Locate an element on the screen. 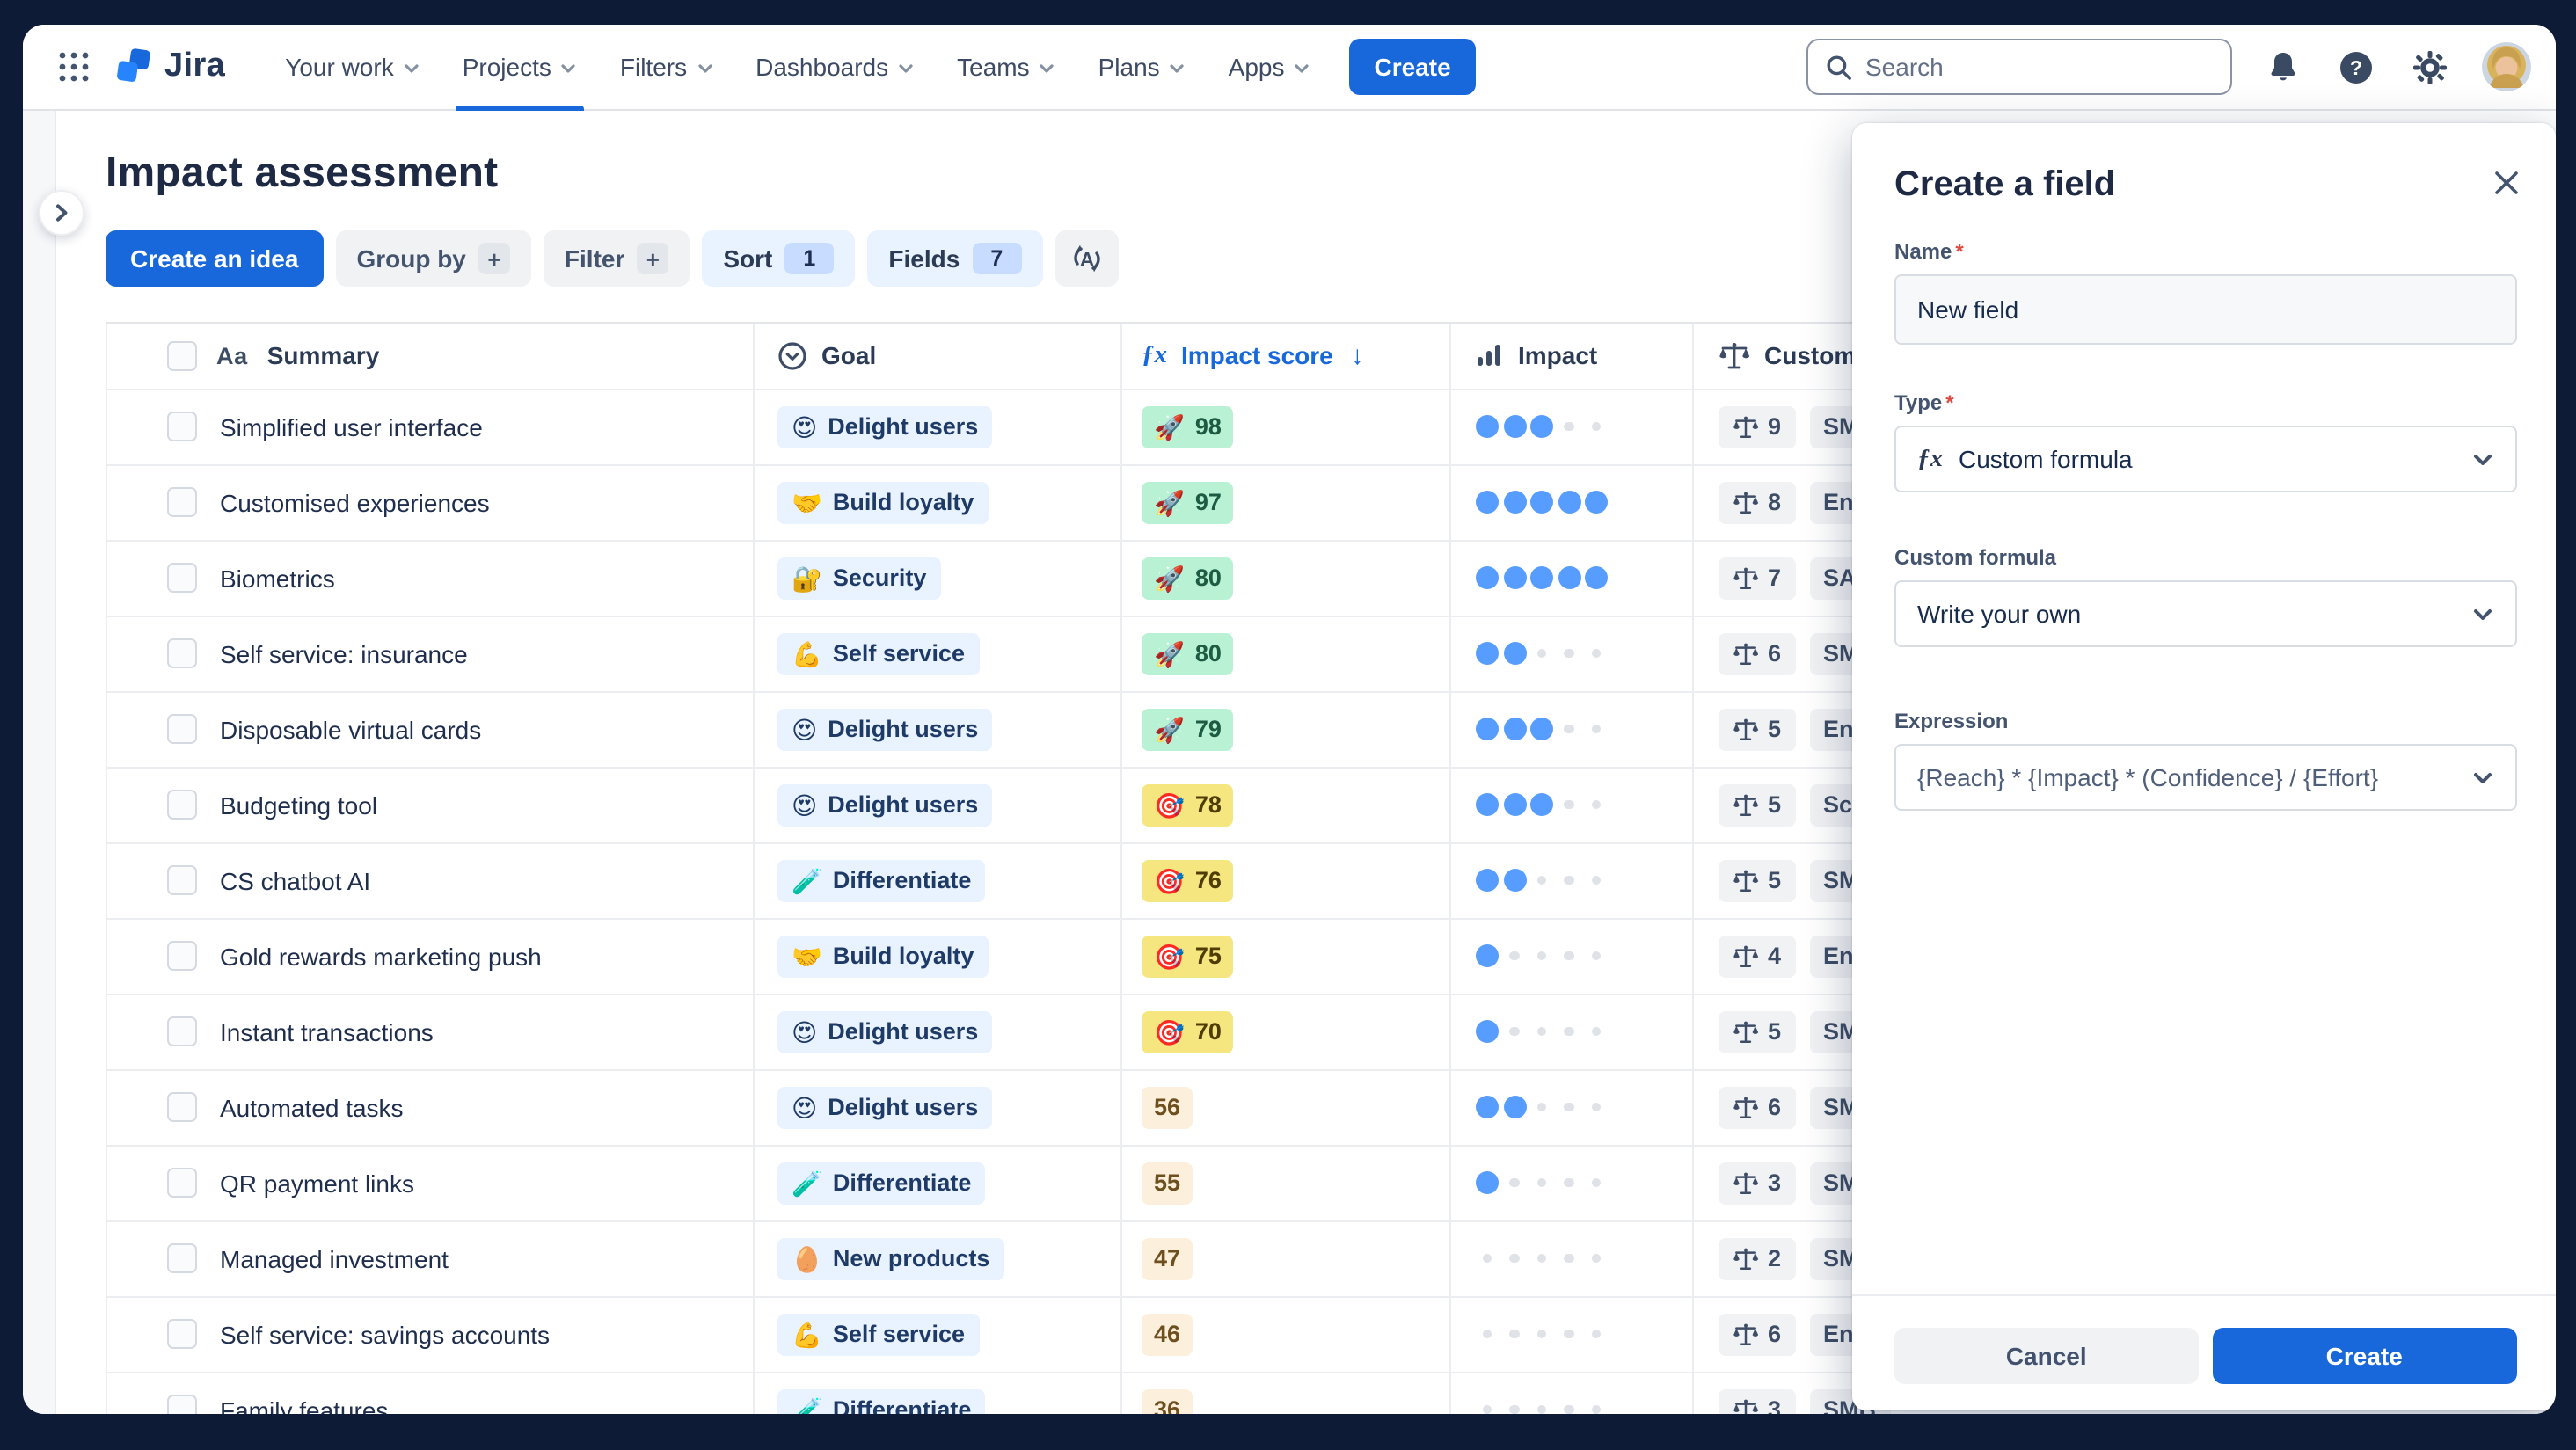 The width and height of the screenshot is (2576, 1450). impact-score-cell: 🚀 98 is located at coordinates (1284, 426).